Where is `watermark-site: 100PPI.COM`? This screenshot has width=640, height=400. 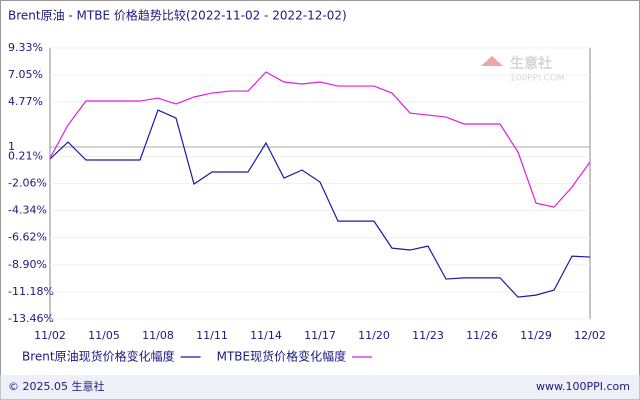 watermark-site: 100PPI.COM is located at coordinates (537, 79).